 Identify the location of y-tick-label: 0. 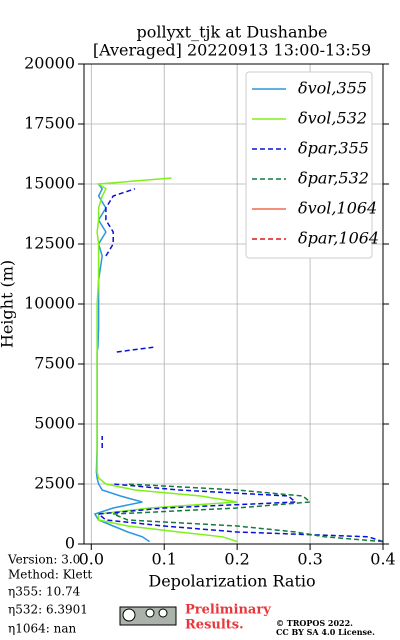
(70, 543).